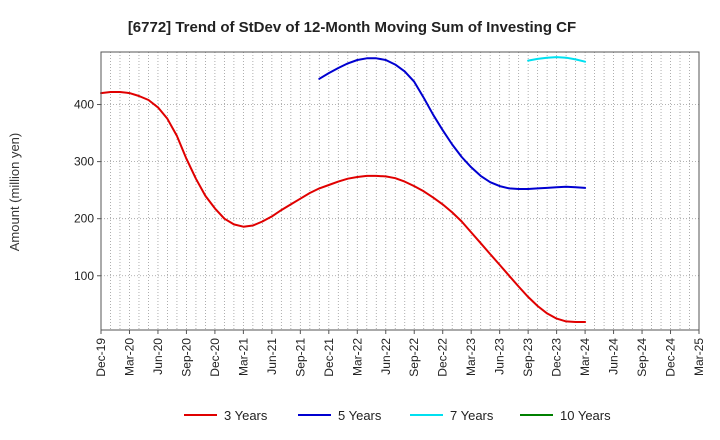 The height and width of the screenshot is (440, 720). What do you see at coordinates (528, 357) in the screenshot?
I see `x-tick-label: Sep-23` at bounding box center [528, 357].